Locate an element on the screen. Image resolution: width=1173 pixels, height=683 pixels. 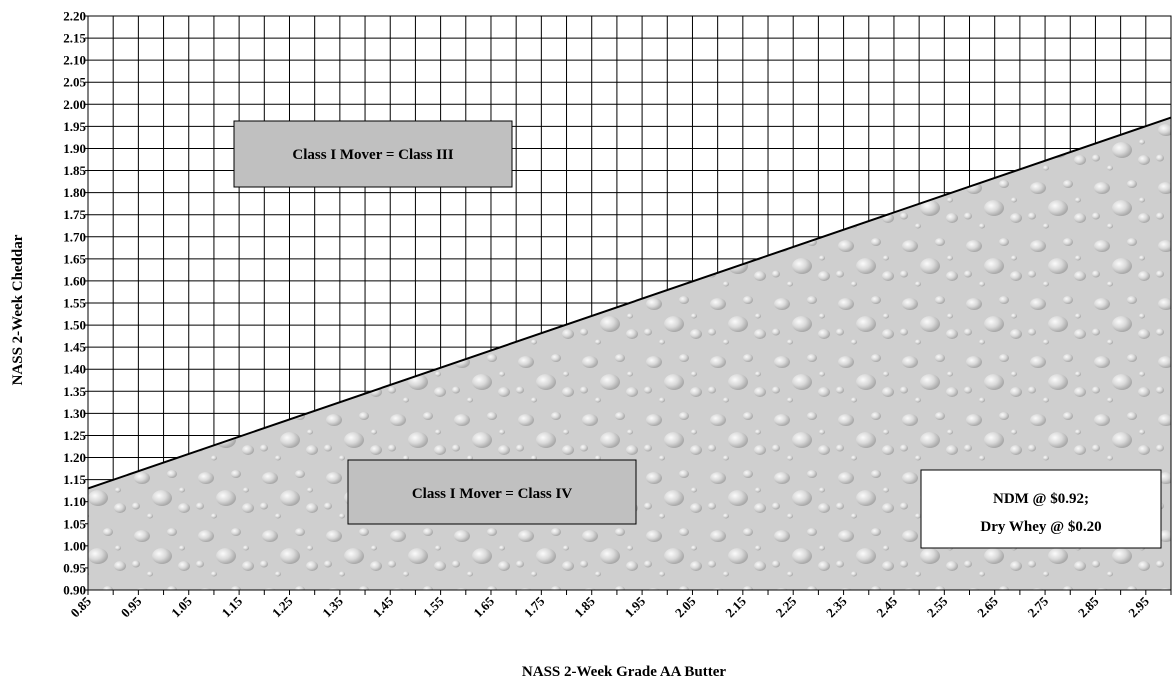
annotation-text: Class I Mover = Class III is located at coordinates (372, 155).